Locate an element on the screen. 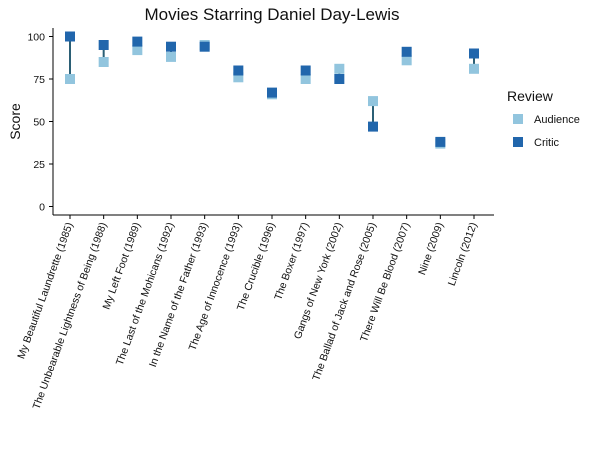  y-tick-label: 0 is located at coordinates (42, 208).